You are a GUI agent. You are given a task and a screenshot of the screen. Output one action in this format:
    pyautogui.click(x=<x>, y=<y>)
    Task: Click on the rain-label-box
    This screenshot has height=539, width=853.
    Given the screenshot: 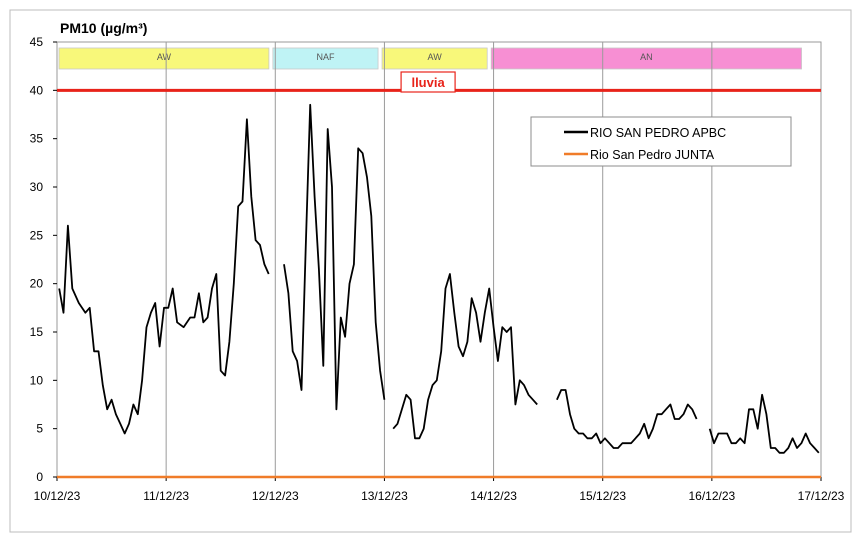 What is the action you would take?
    pyautogui.click(x=428, y=82)
    